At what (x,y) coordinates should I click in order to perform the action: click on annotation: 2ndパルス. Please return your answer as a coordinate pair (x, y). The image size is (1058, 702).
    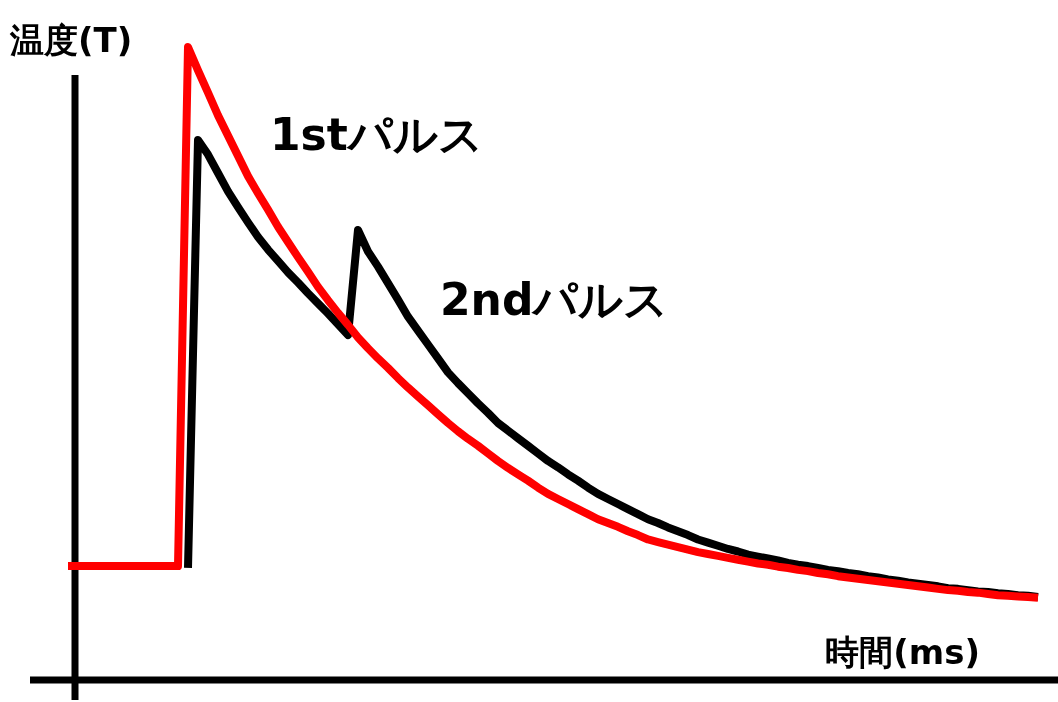
    Looking at the image, I should click on (554, 299).